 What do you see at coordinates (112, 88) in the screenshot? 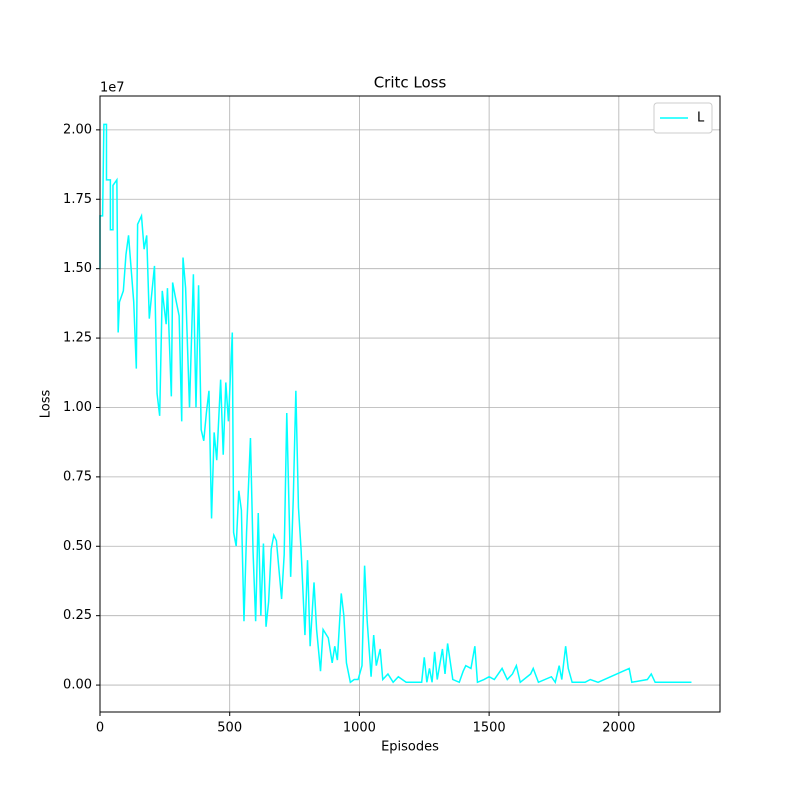
I see `y-offset-label: 1e7` at bounding box center [112, 88].